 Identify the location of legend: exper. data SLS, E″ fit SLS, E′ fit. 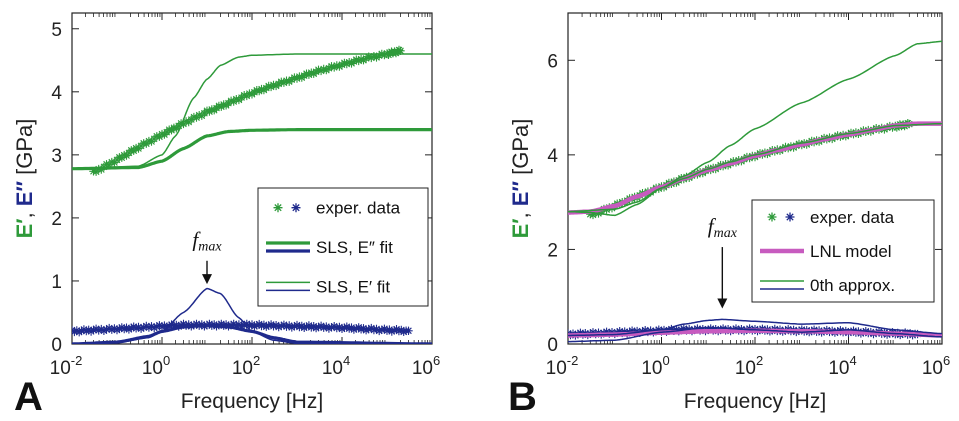
(343, 247).